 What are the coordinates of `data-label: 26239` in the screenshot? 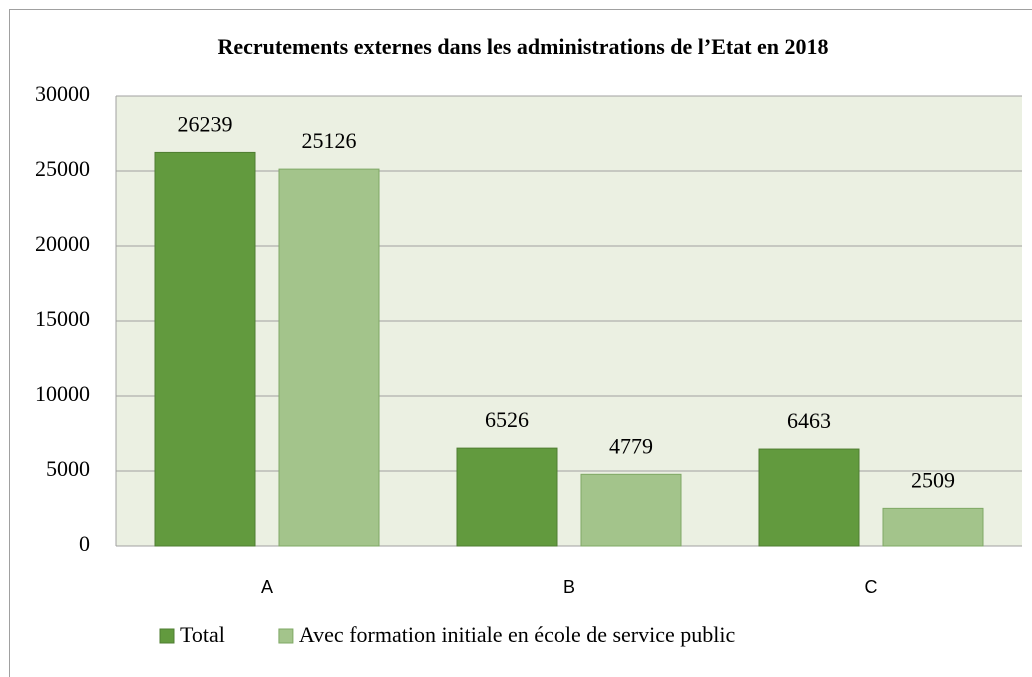 It's located at (205, 123).